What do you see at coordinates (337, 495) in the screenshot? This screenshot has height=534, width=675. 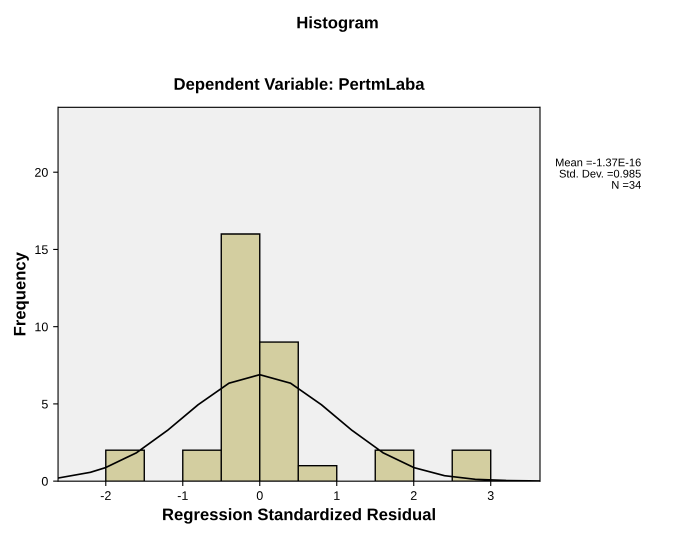 I see `x-tick-label: 1` at bounding box center [337, 495].